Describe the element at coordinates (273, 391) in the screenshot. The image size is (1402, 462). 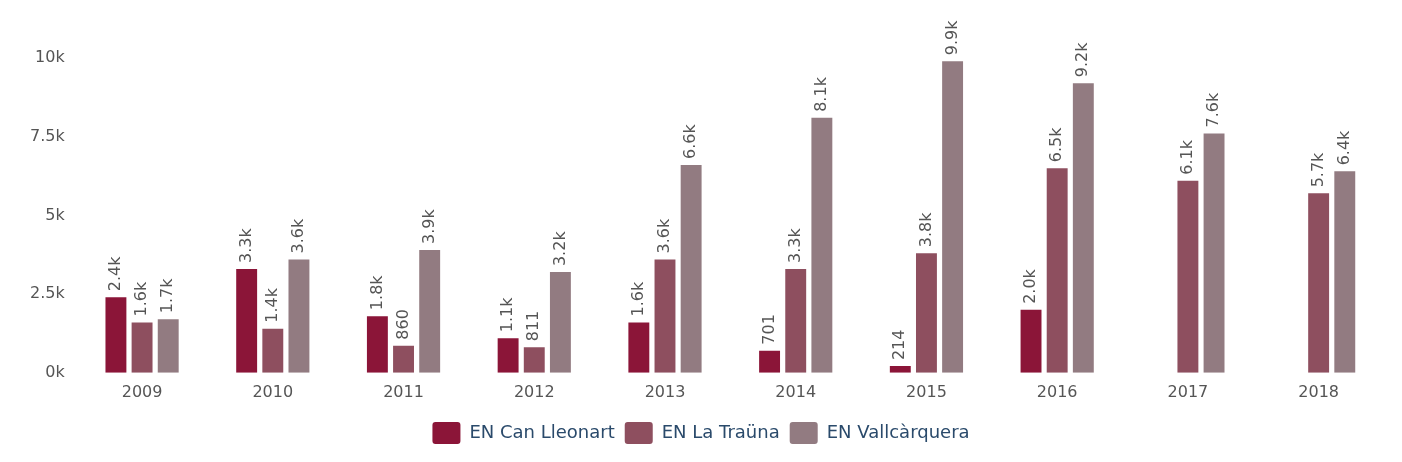
I see `x-tick-label: 2010` at that location.